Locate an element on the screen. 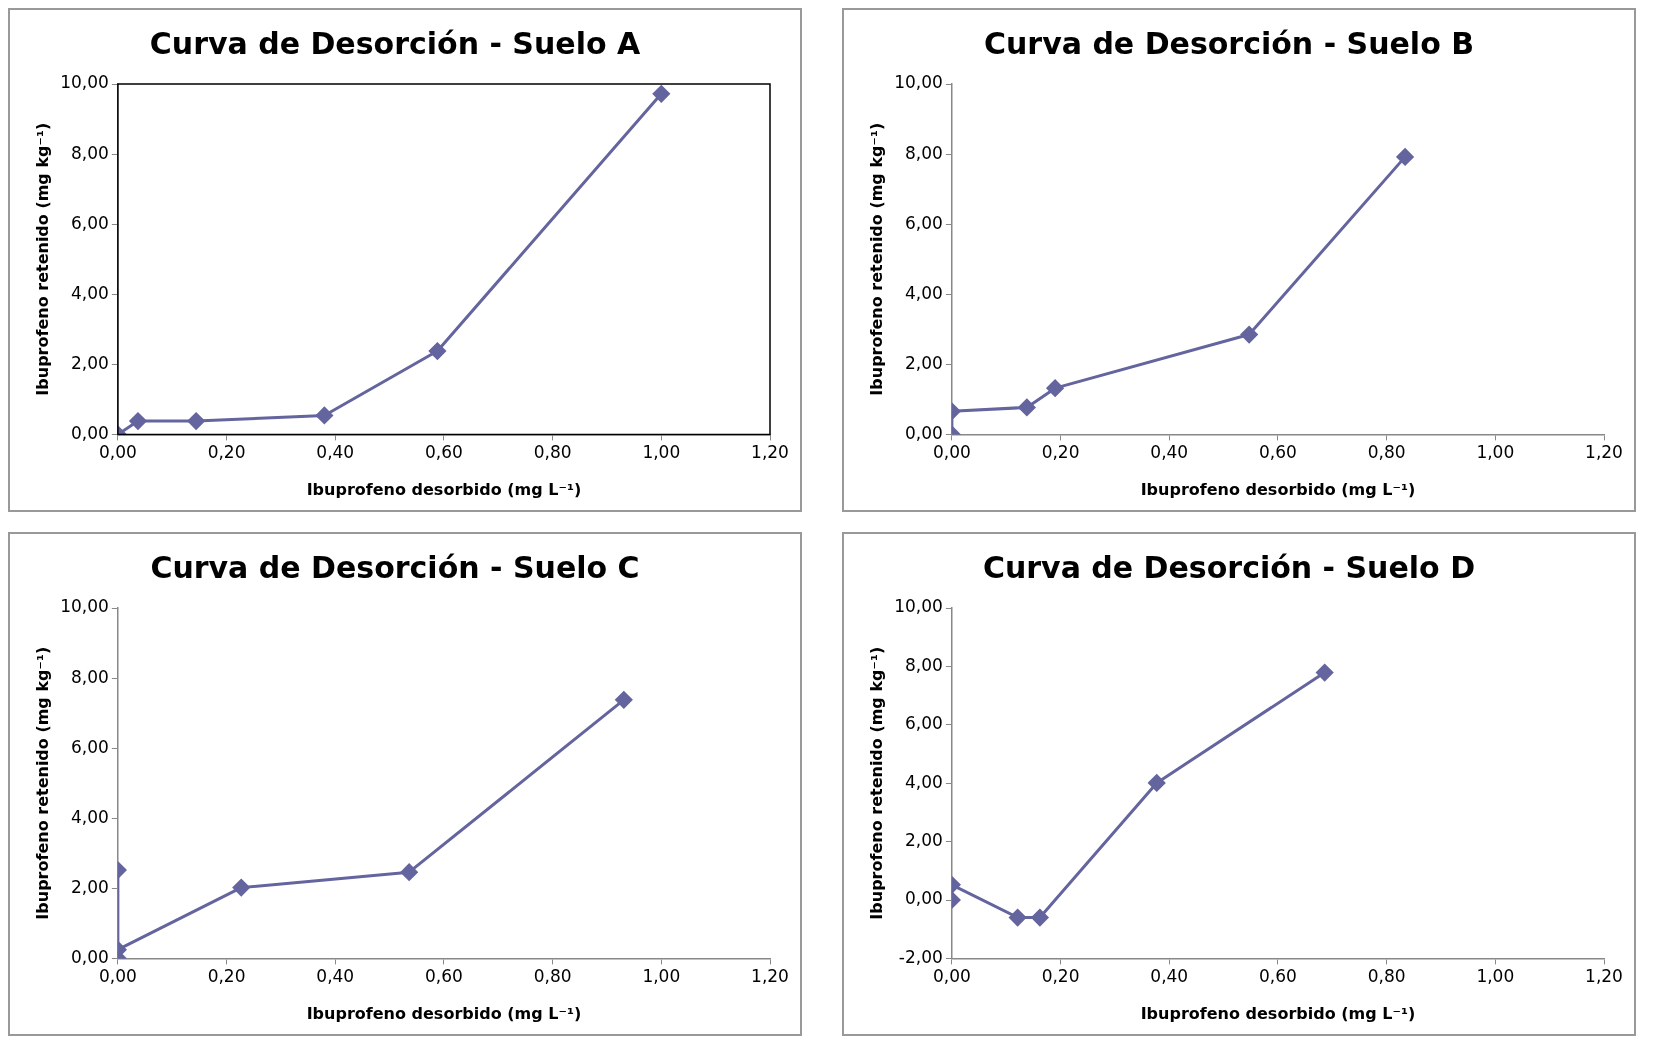 This screenshot has height=1048, width=1655. chart-title: Curva de Desorción - Suelo C is located at coordinates (395, 567).